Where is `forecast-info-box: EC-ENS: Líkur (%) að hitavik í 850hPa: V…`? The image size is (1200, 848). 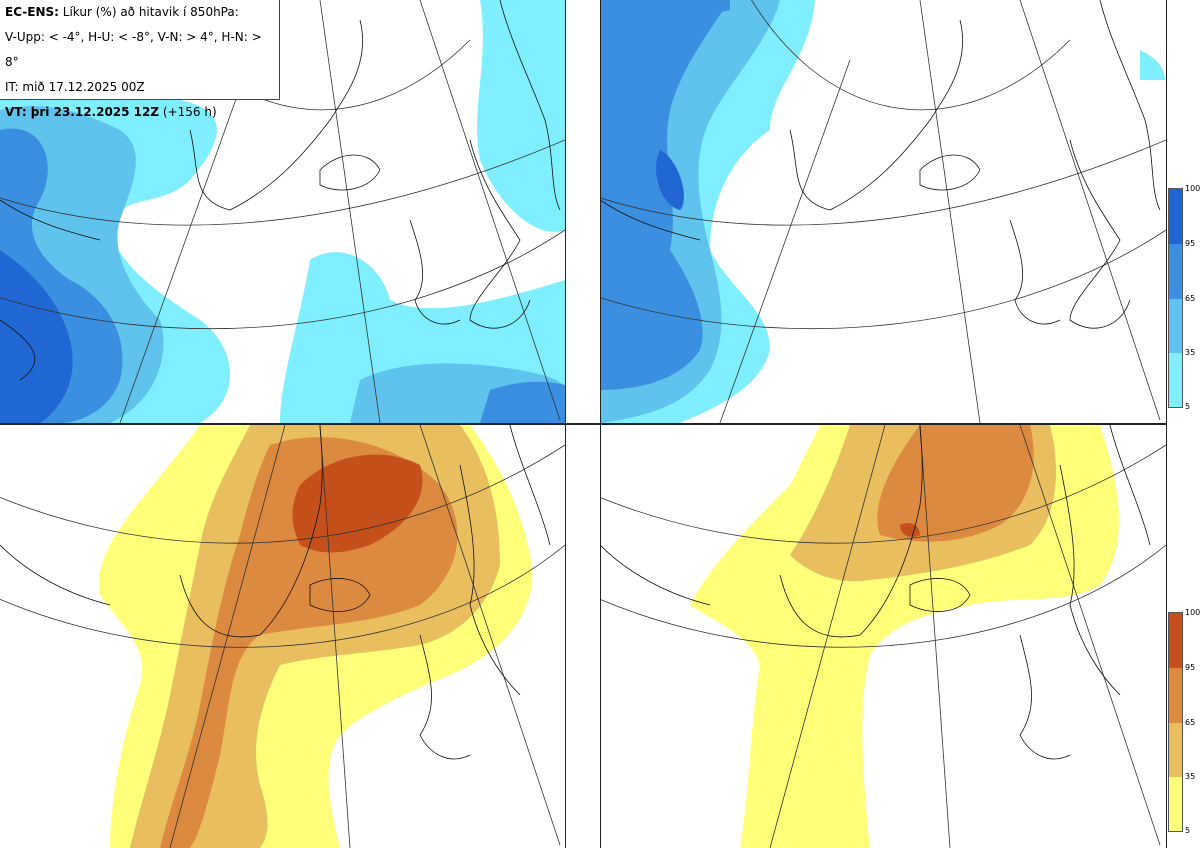
forecast-info-box: EC-ENS: Líkur (%) að hitavik í 850hPa: V… is located at coordinates (140, 59).